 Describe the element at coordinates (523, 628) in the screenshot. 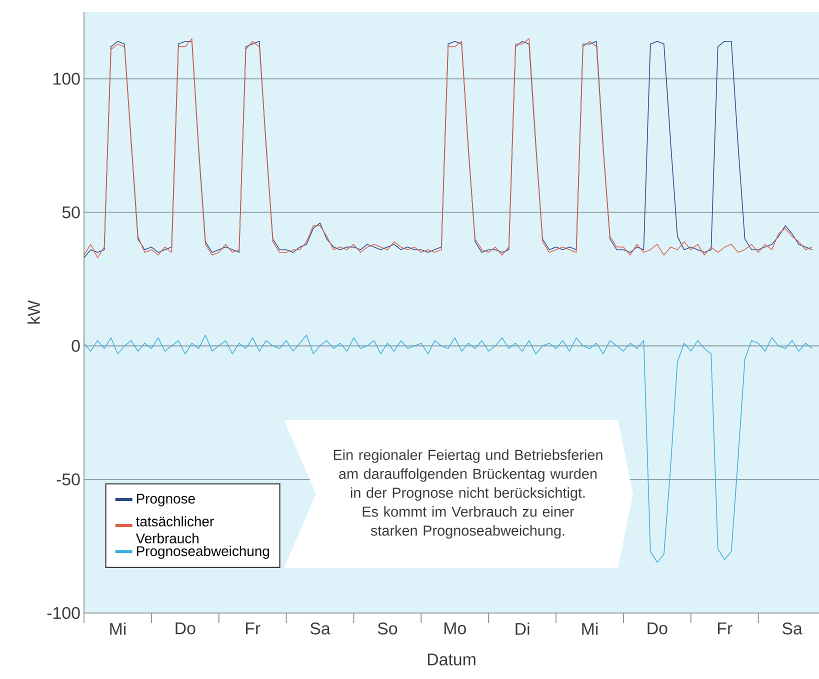

I see `x-tick-label: Di` at that location.